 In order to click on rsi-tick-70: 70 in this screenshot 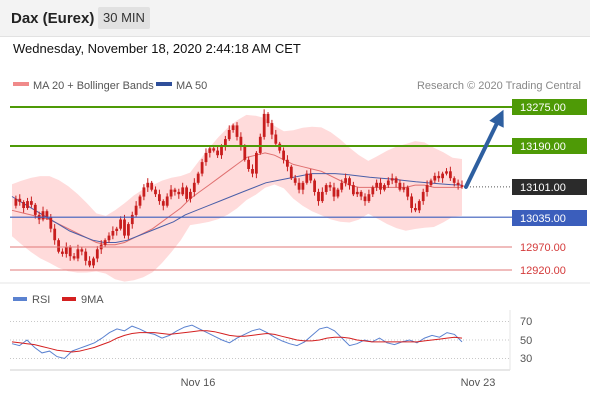, I will do `click(526, 322)`.